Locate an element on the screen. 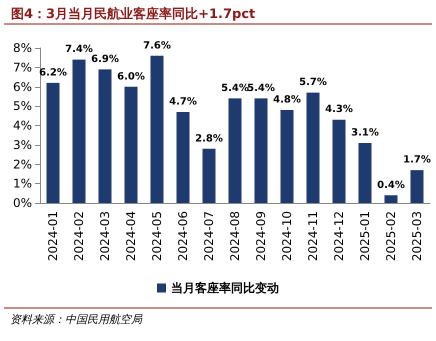 This screenshot has width=436, height=341. y-tick-label: 5% is located at coordinates (22, 106).